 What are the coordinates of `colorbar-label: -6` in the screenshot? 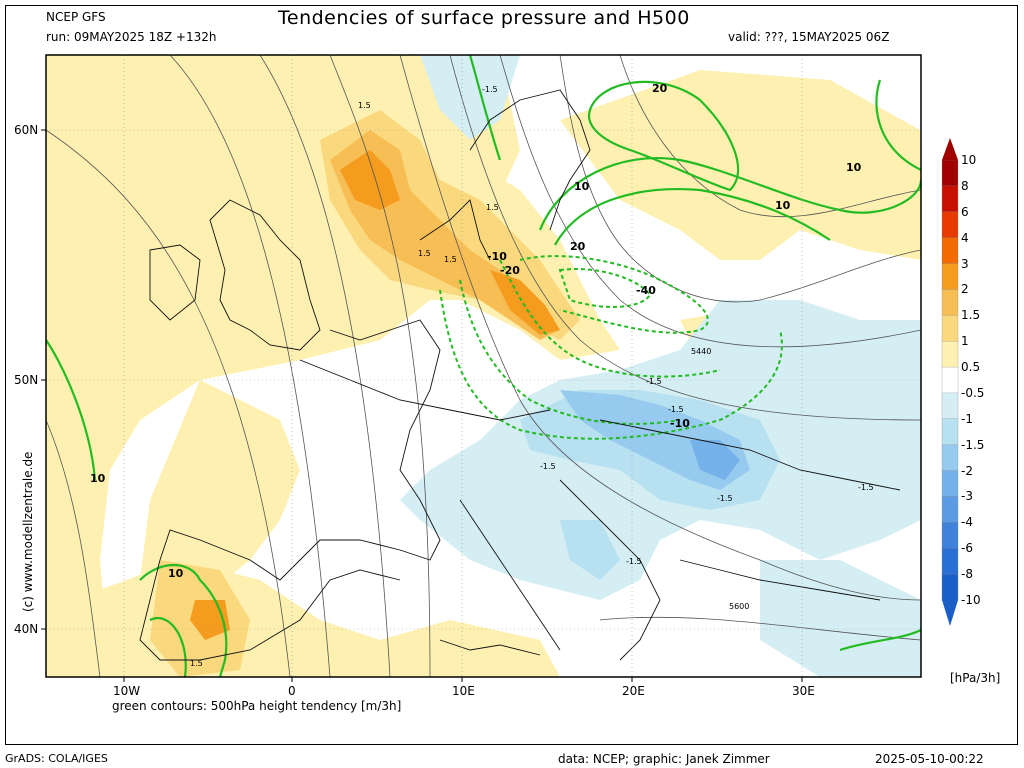 It's located at (967, 548).